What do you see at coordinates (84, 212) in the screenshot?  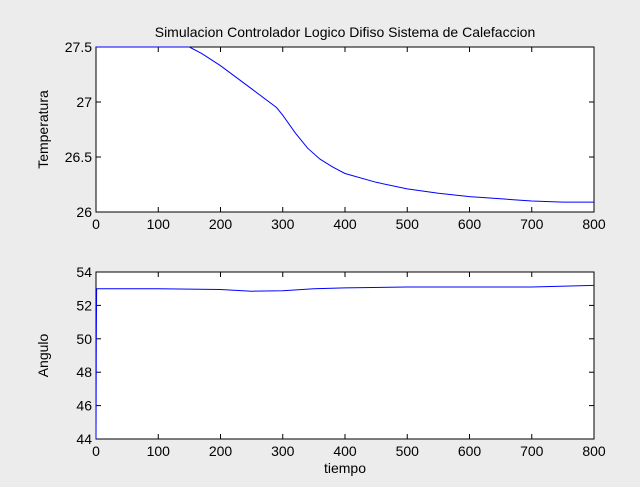 I see `y-tick-label: 26` at bounding box center [84, 212].